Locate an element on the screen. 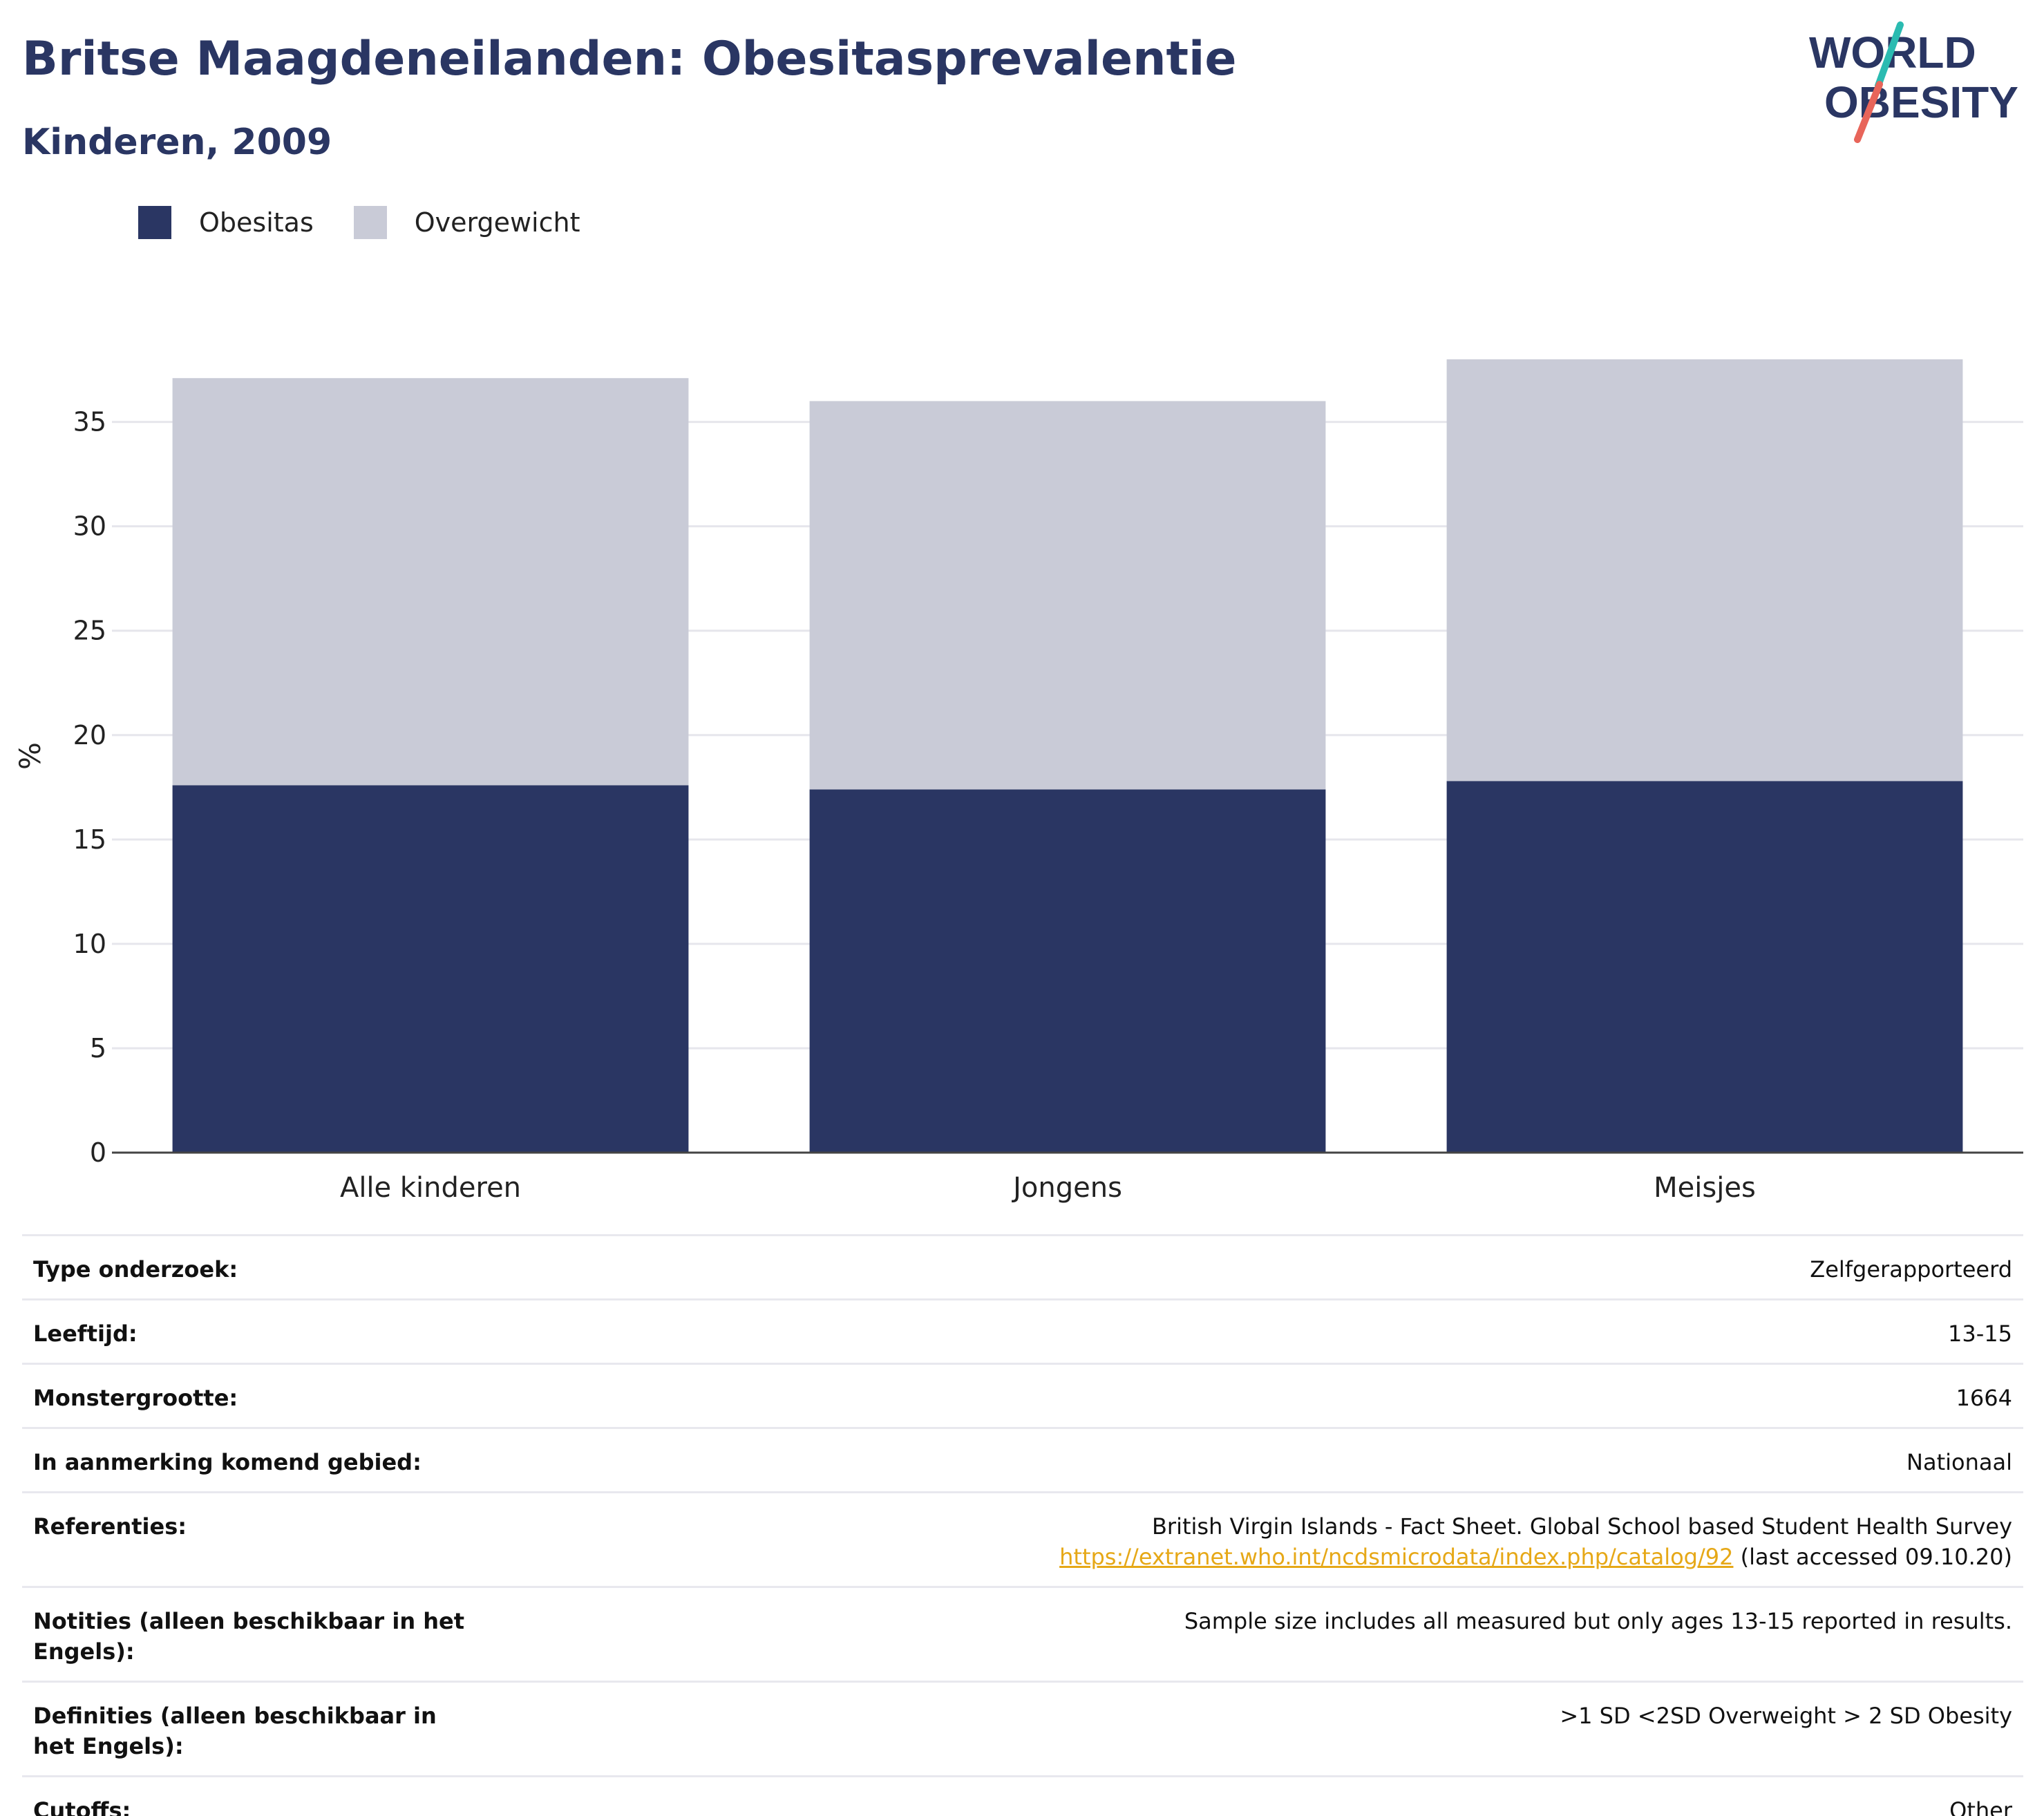  info-row: Leeftijd: 13-15 is located at coordinates (1022, 1332).